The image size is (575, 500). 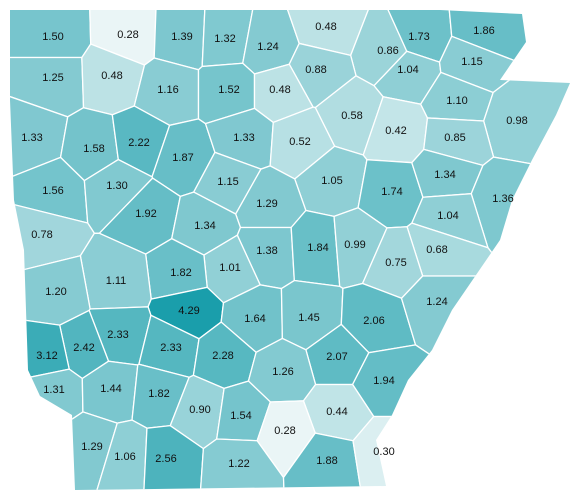 I want to click on county-value: 0.98, so click(x=516, y=121).